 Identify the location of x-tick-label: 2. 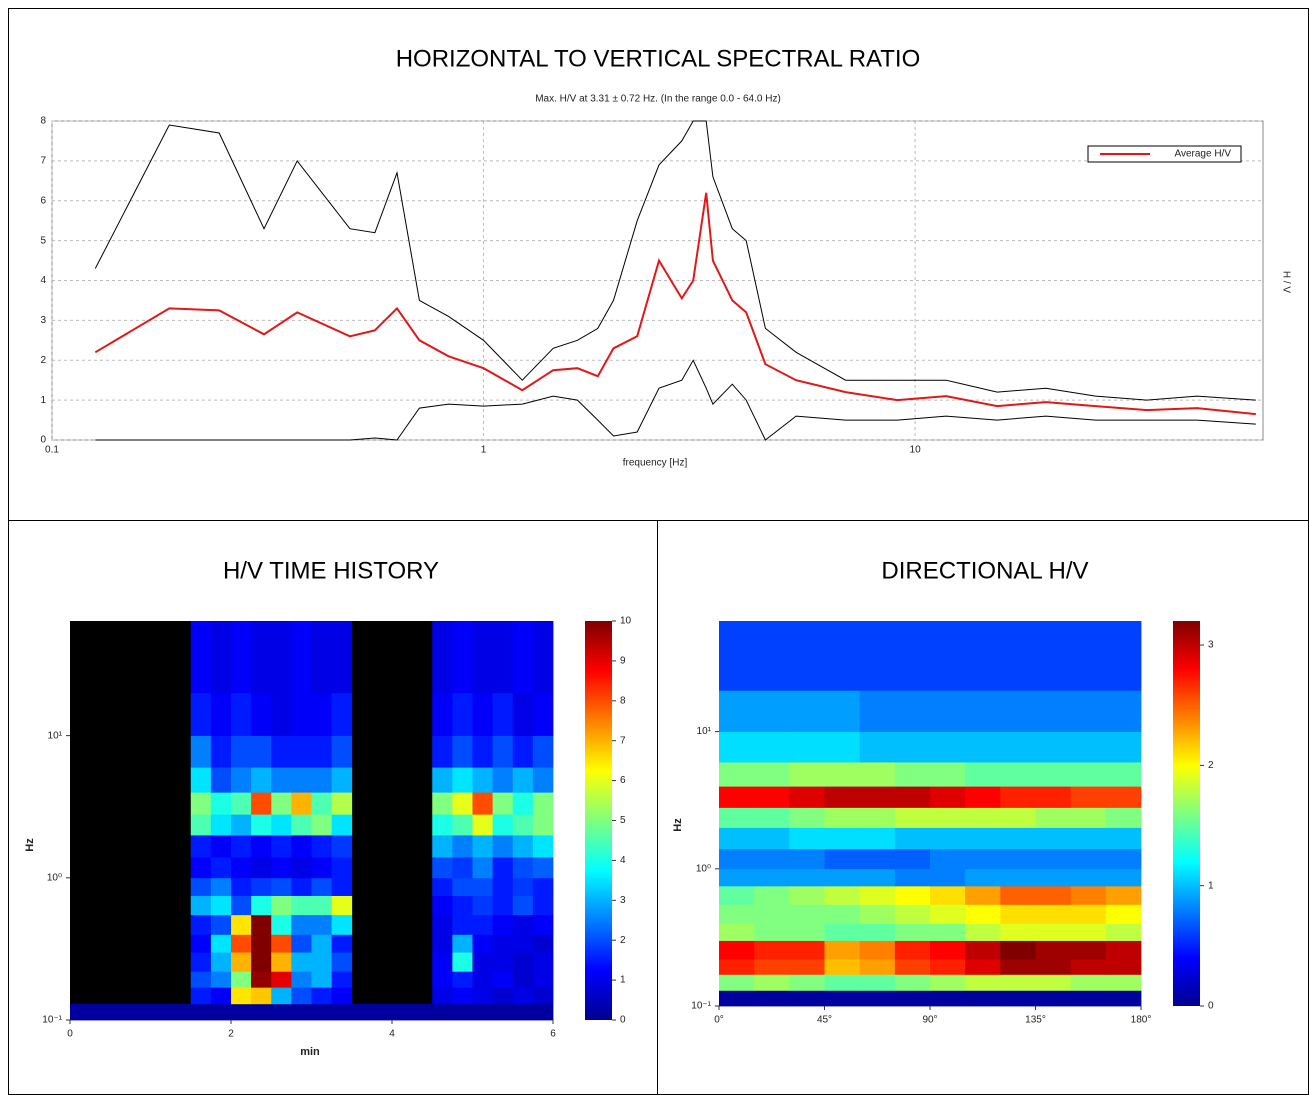
(231, 1034).